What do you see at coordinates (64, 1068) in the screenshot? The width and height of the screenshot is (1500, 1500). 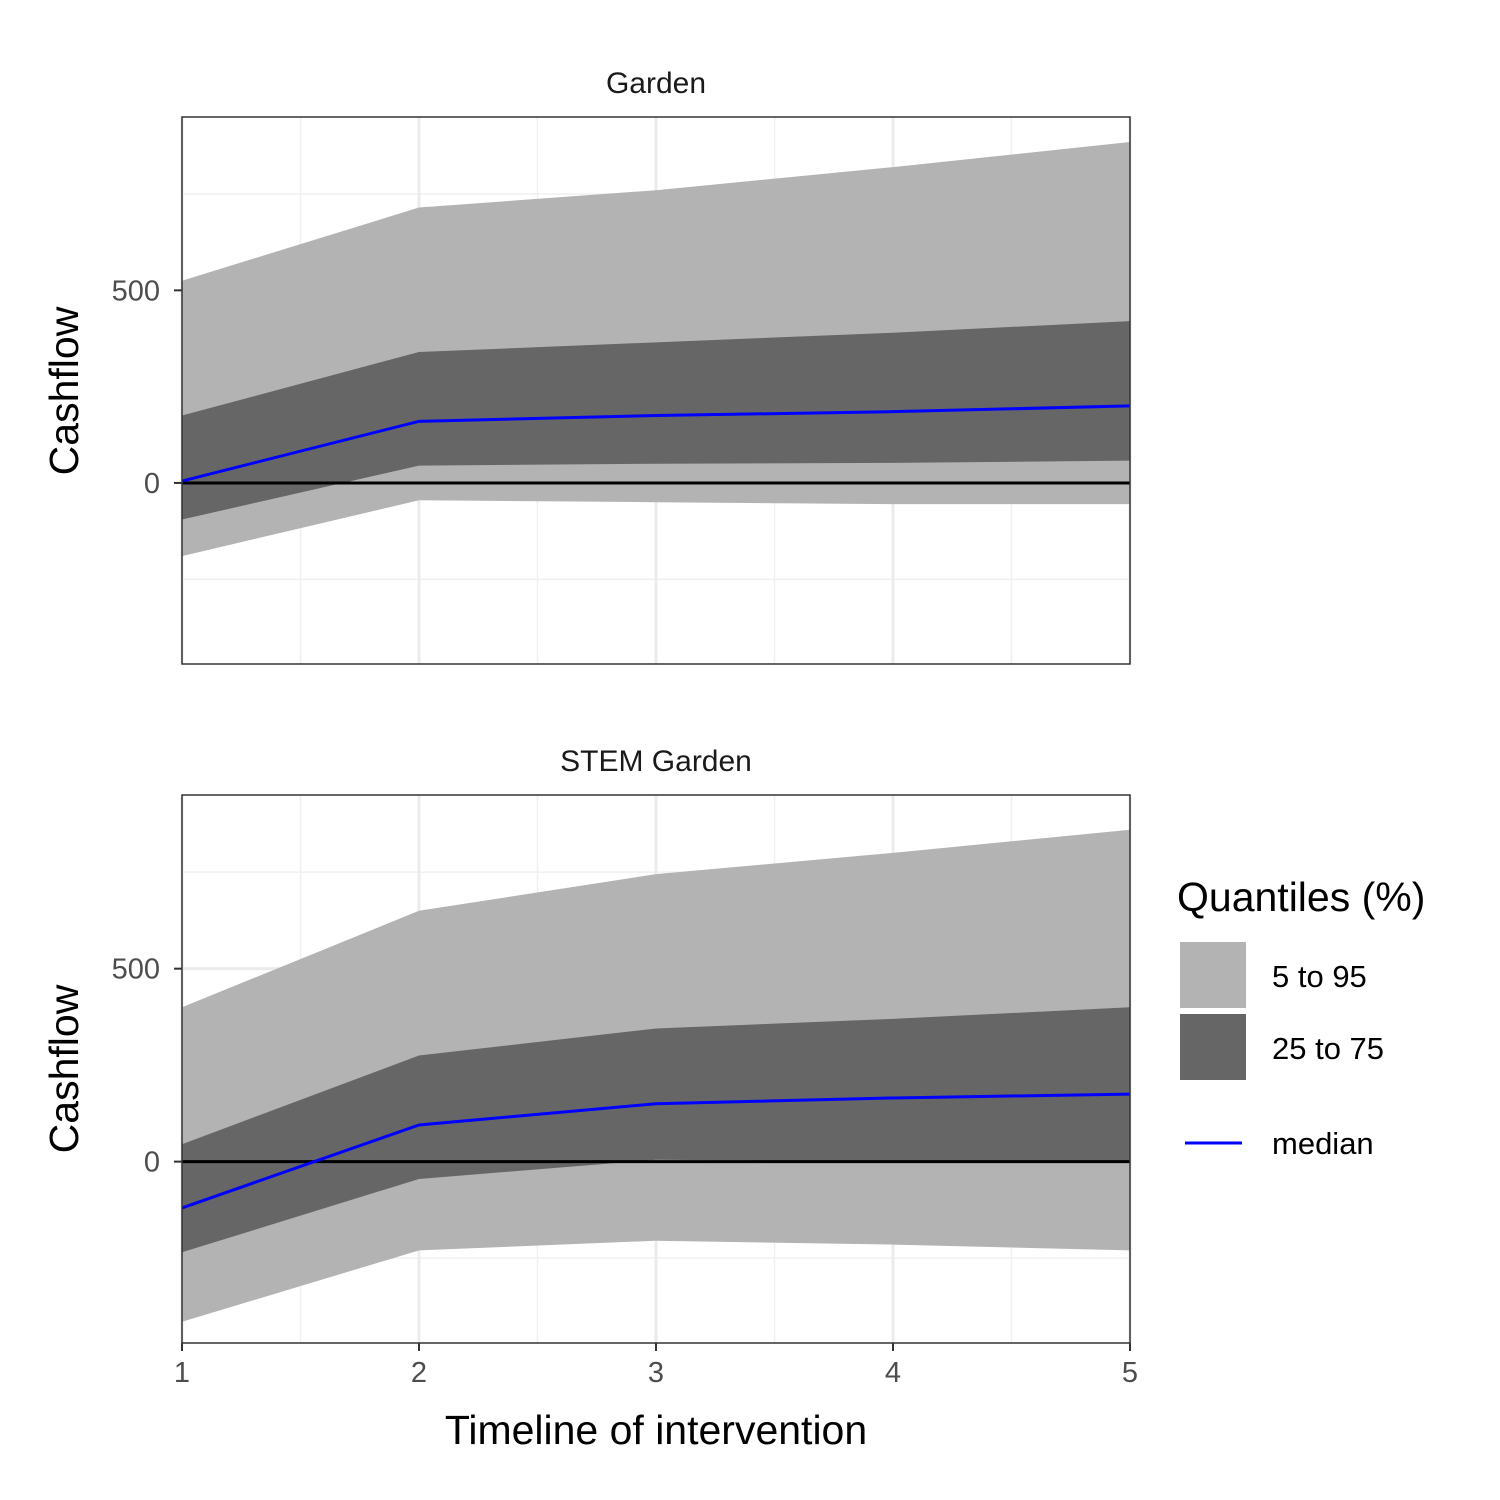 I see `y-axis-title-stem-garden: Cashflow` at bounding box center [64, 1068].